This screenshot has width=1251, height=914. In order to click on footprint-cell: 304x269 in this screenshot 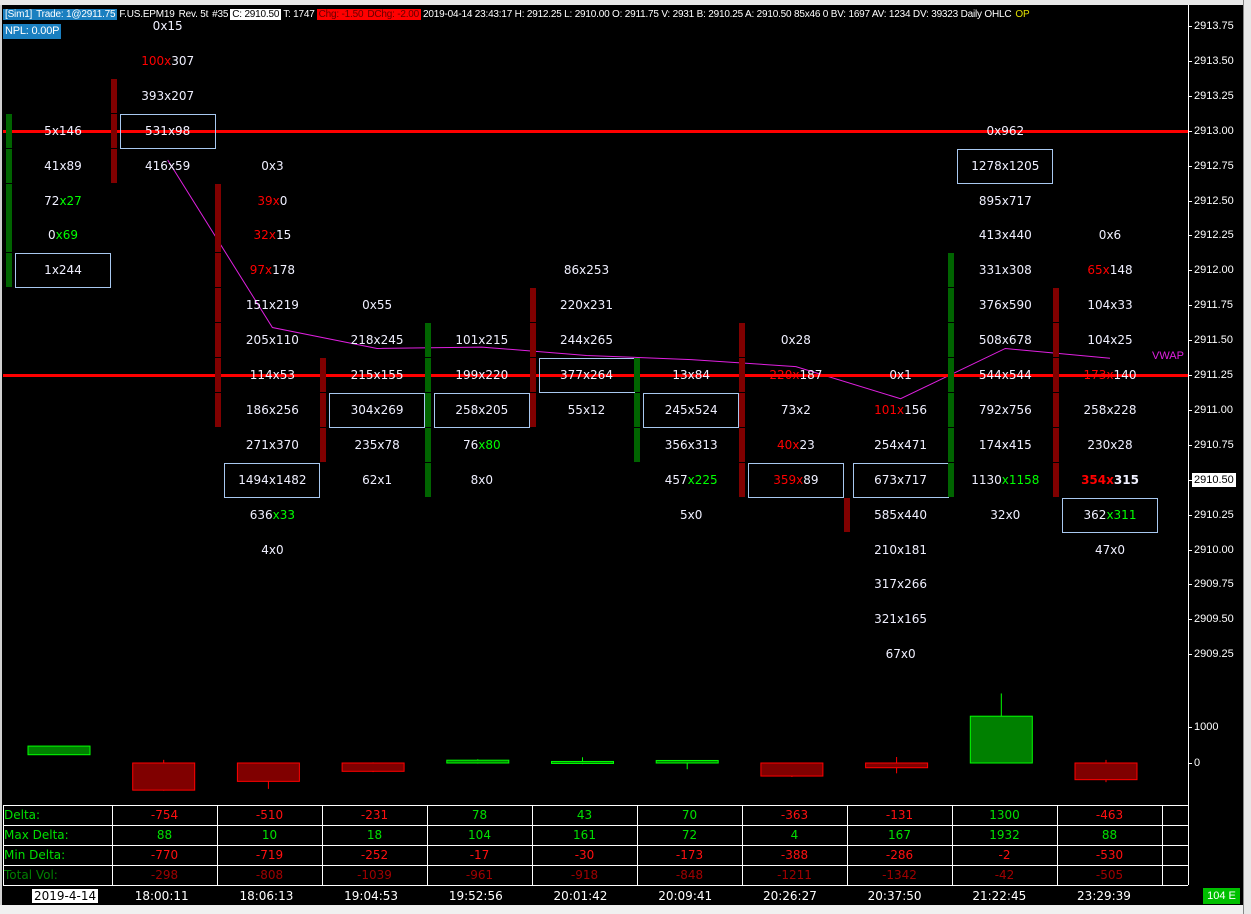, I will do `click(377, 410)`.